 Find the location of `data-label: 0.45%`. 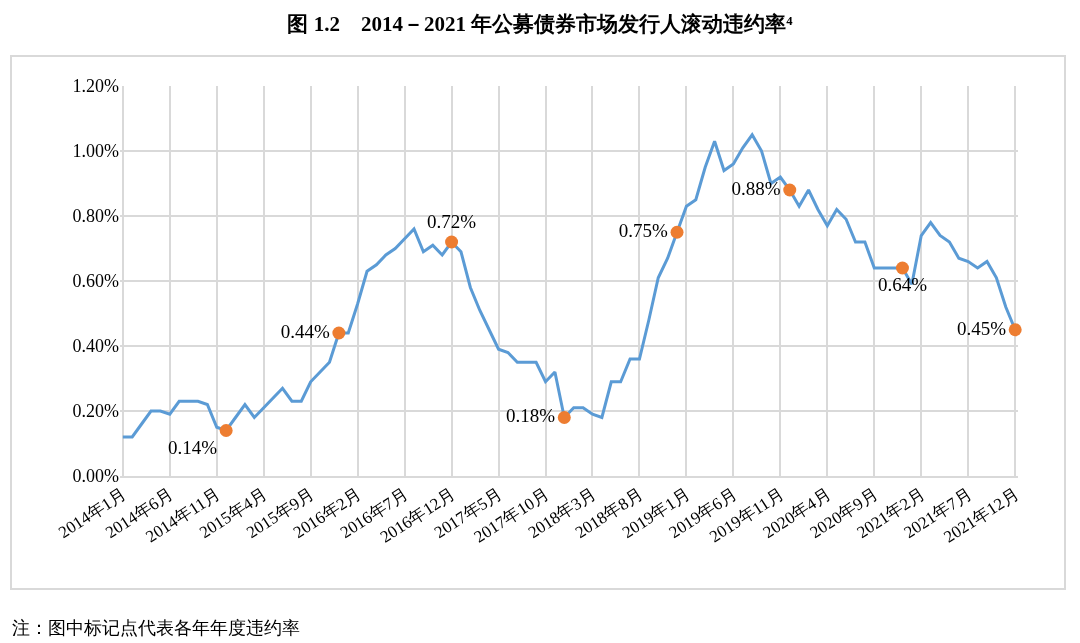

data-label: 0.45% is located at coordinates (981, 328).